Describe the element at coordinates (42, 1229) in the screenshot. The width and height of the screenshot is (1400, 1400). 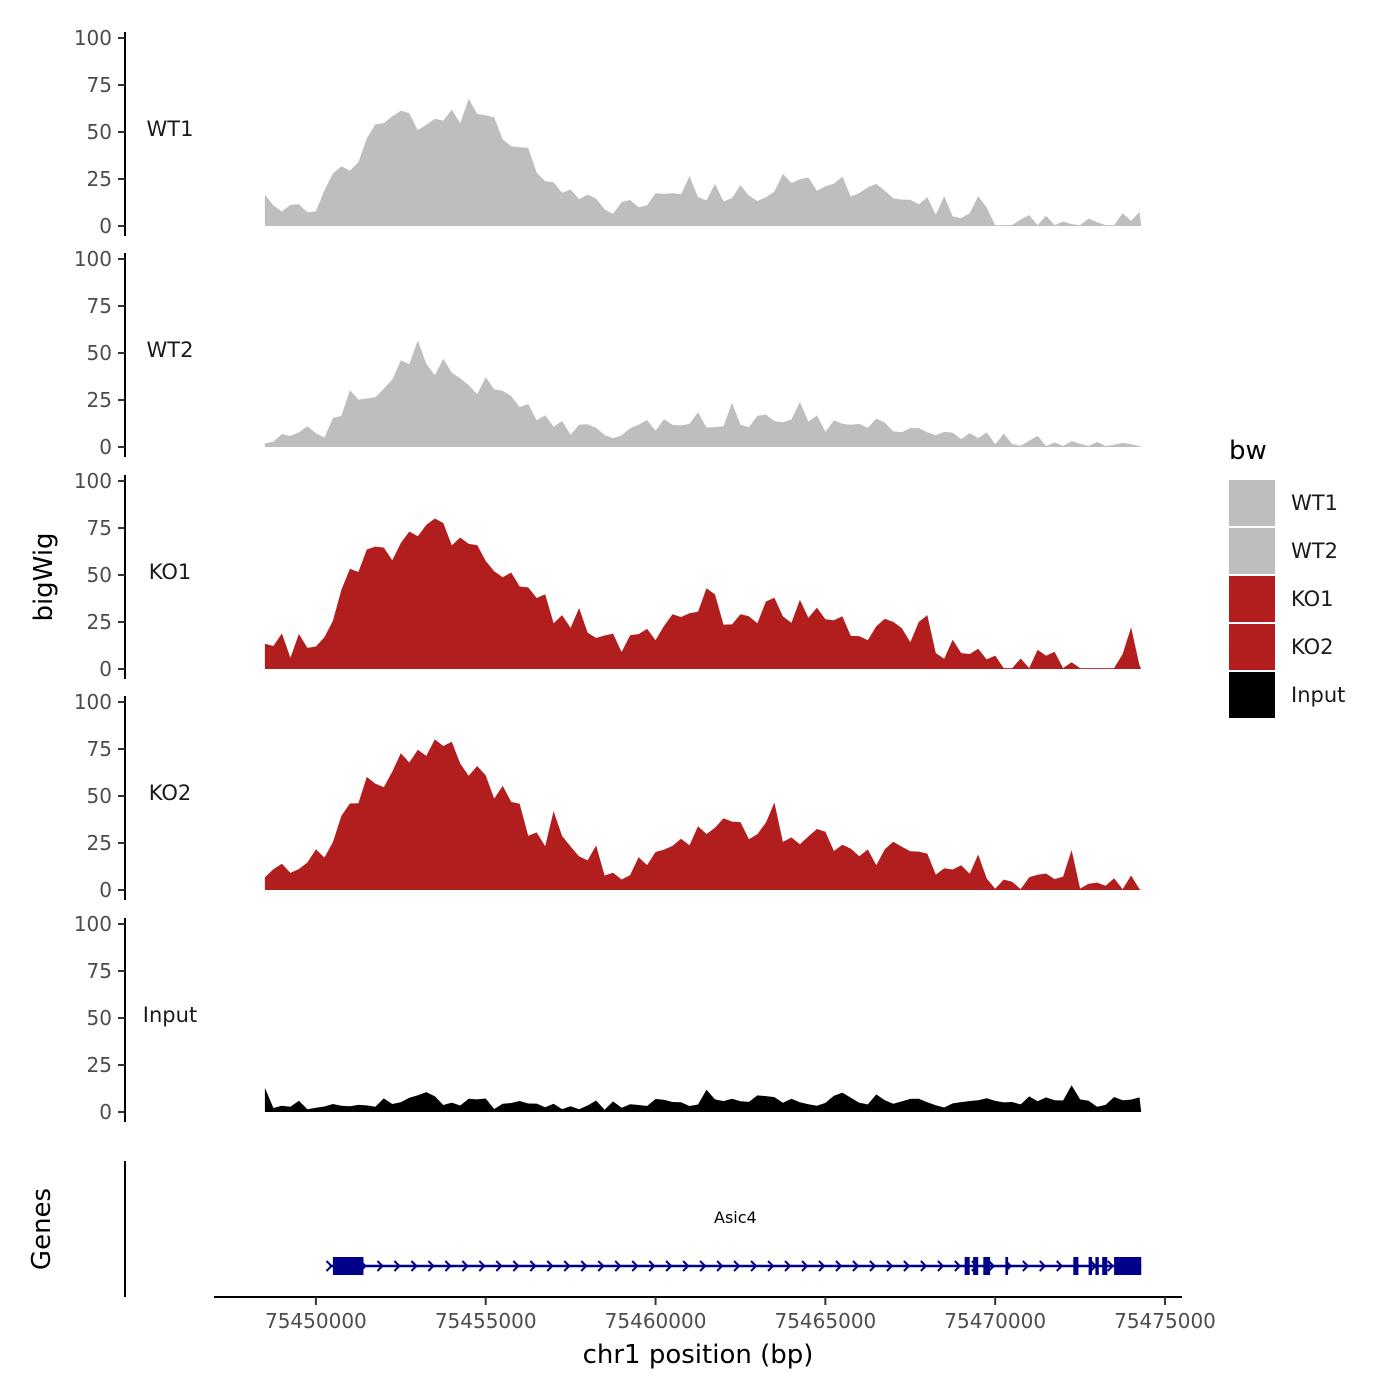
I see `genes-axis-title: Genes` at that location.